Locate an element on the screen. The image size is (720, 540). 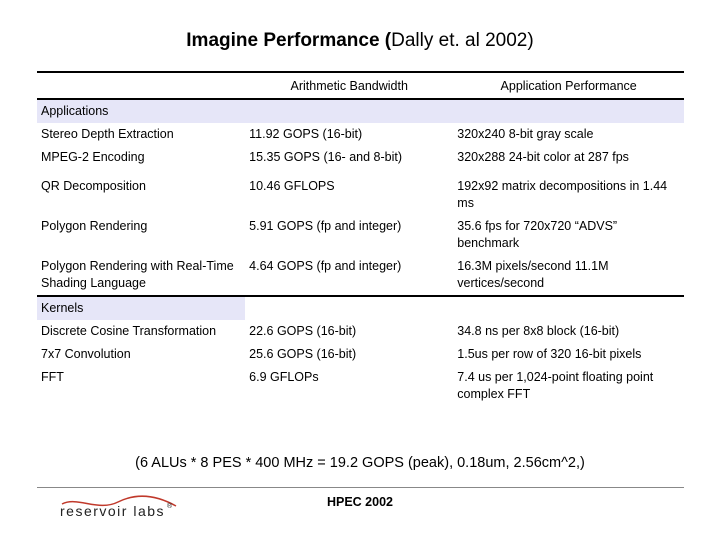
cell-performance: 320x240 8-bit gray scale is located at coordinates (525, 134).